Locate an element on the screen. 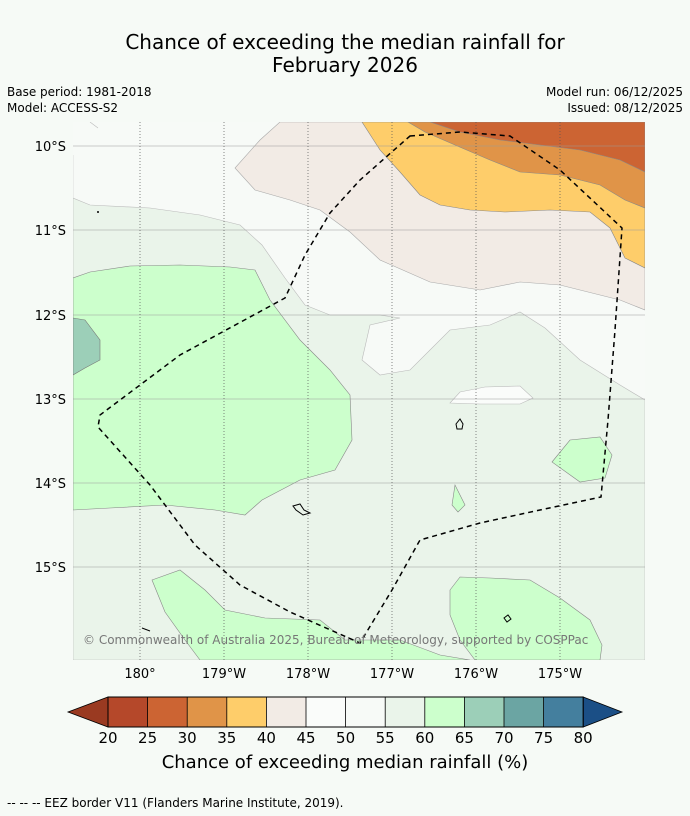  lat-labels: 10°S 11°S 12°S 13°S 14°S 15°S is located at coordinates (50, 358).